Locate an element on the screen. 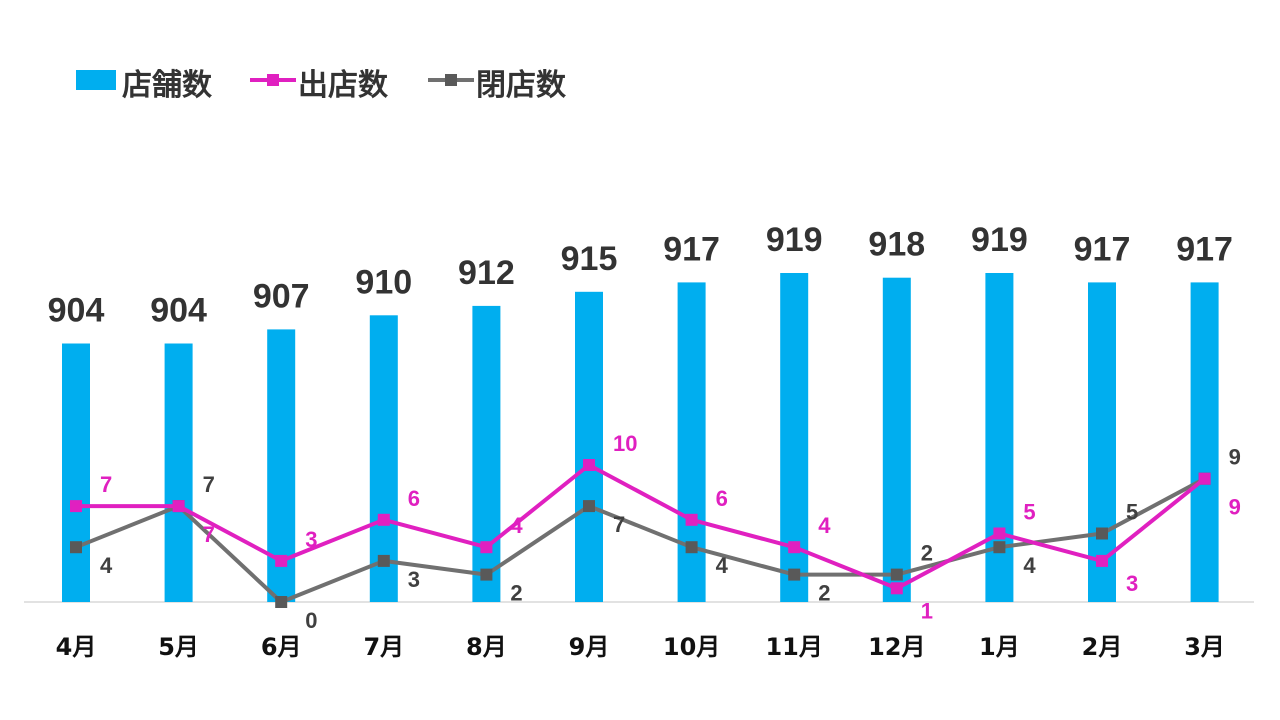 Image resolution: width=1280 pixels, height=720 pixels. data-label-closings-12: 9 is located at coordinates (1235, 457).